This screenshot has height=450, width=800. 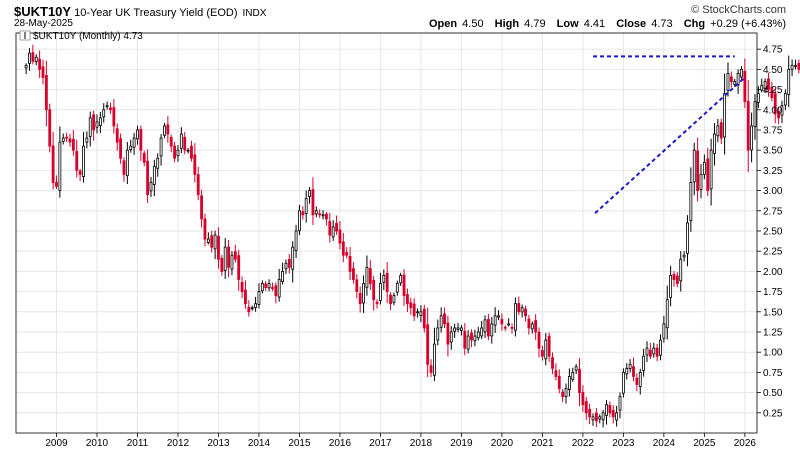 I want to click on change-value: +0.29 (+6.43%), so click(x=748, y=24).